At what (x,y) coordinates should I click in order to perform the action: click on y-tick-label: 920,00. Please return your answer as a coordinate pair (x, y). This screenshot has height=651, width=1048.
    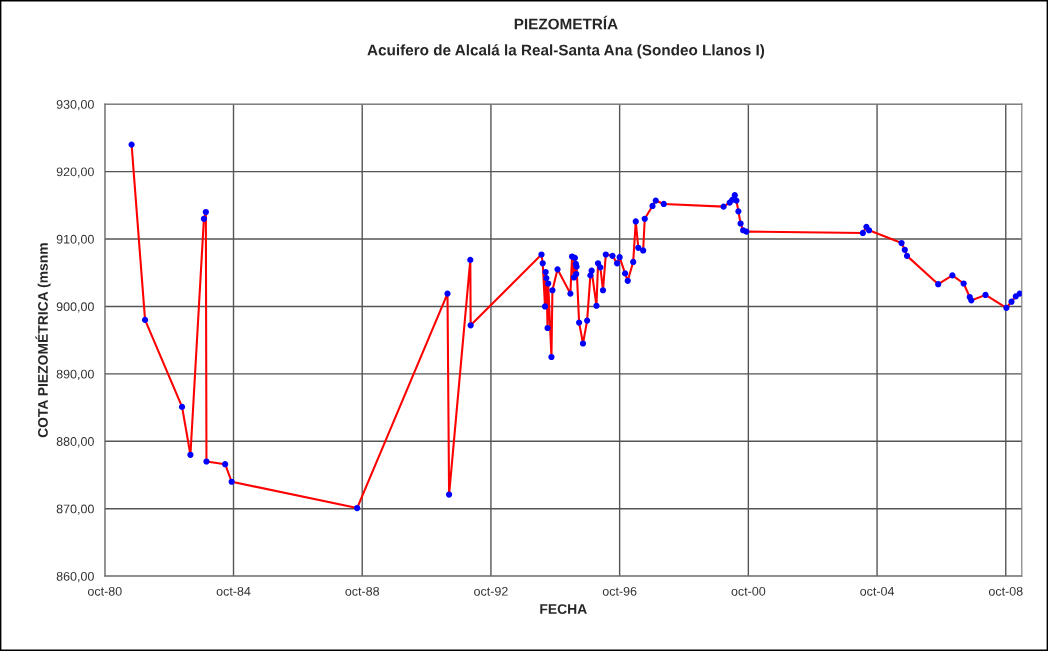
    Looking at the image, I should click on (75, 172).